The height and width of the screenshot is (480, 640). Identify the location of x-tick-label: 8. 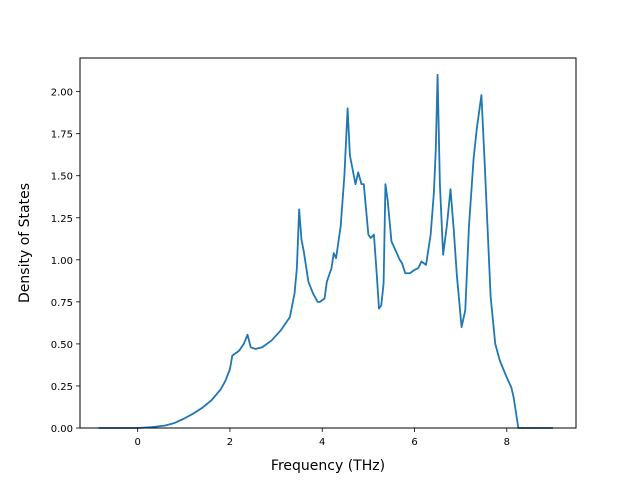
(507, 442).